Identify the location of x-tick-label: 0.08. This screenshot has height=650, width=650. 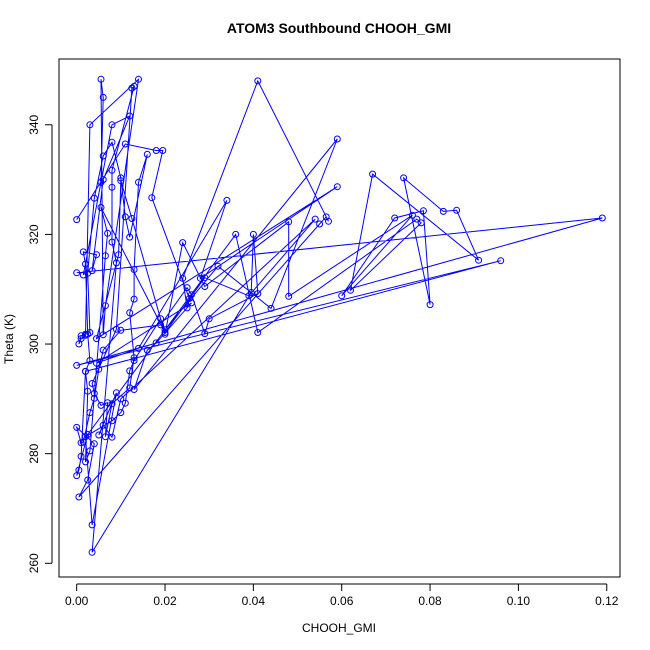
(430, 601).